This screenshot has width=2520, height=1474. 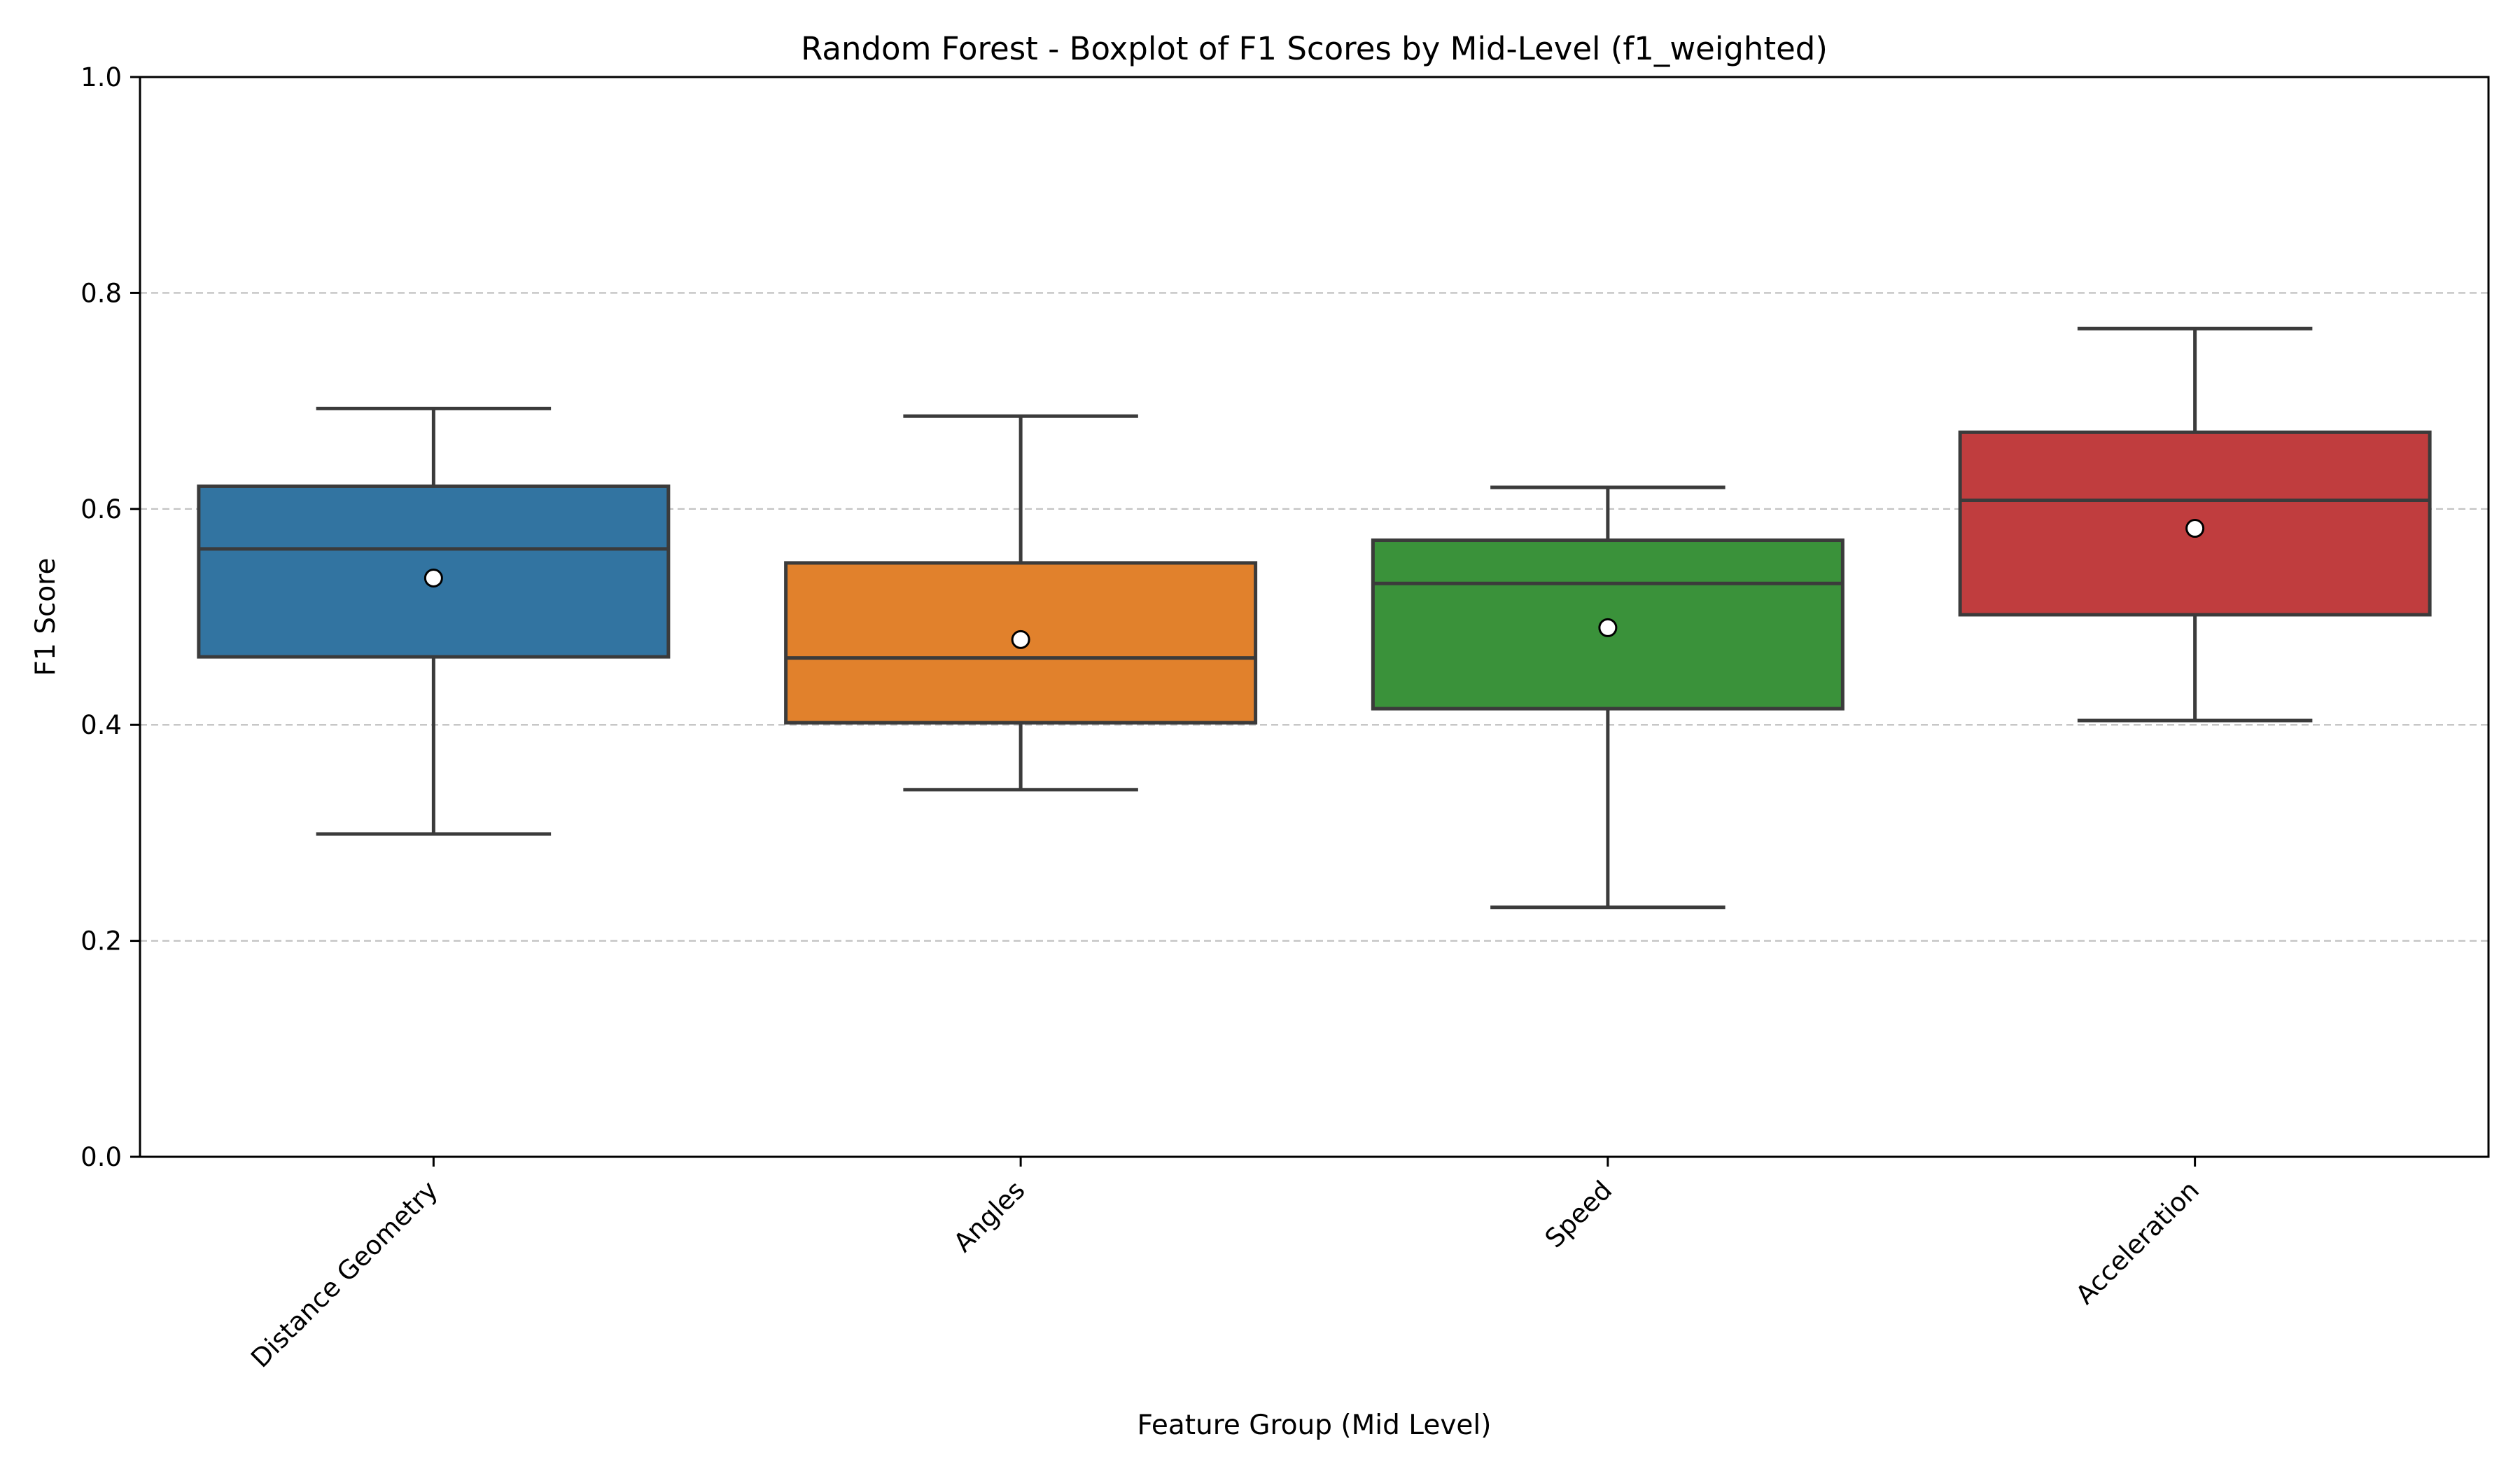 I want to click on y-tick-label: 1.0, so click(x=101, y=77).